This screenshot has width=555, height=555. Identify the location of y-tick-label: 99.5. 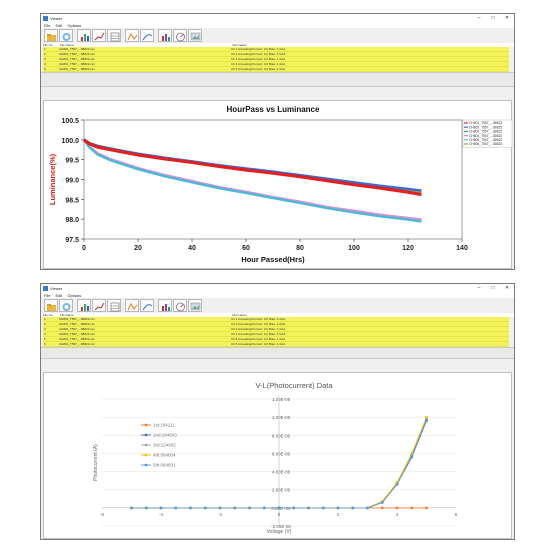
(72, 161).